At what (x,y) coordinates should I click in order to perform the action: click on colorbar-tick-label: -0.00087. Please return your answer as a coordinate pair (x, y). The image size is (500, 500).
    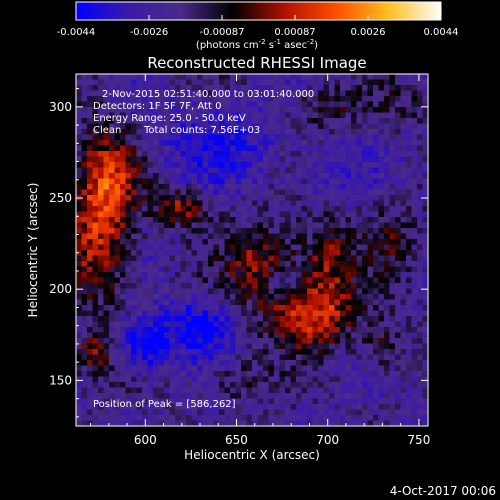
    Looking at the image, I should click on (222, 32).